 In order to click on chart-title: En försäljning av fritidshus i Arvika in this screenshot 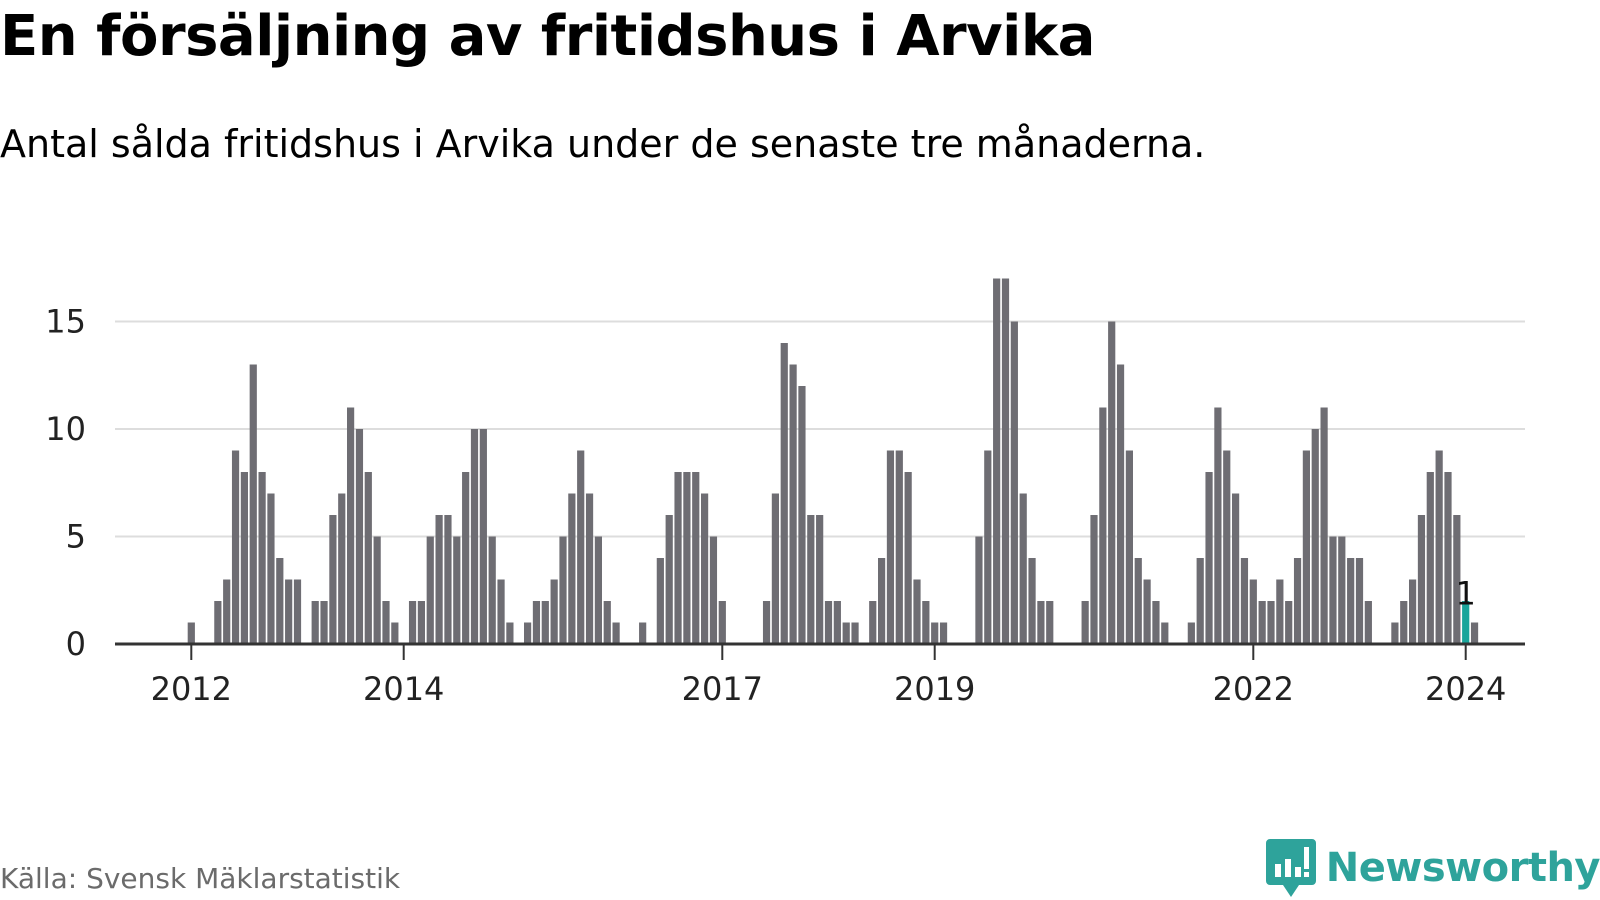, I will do `click(547, 36)`.